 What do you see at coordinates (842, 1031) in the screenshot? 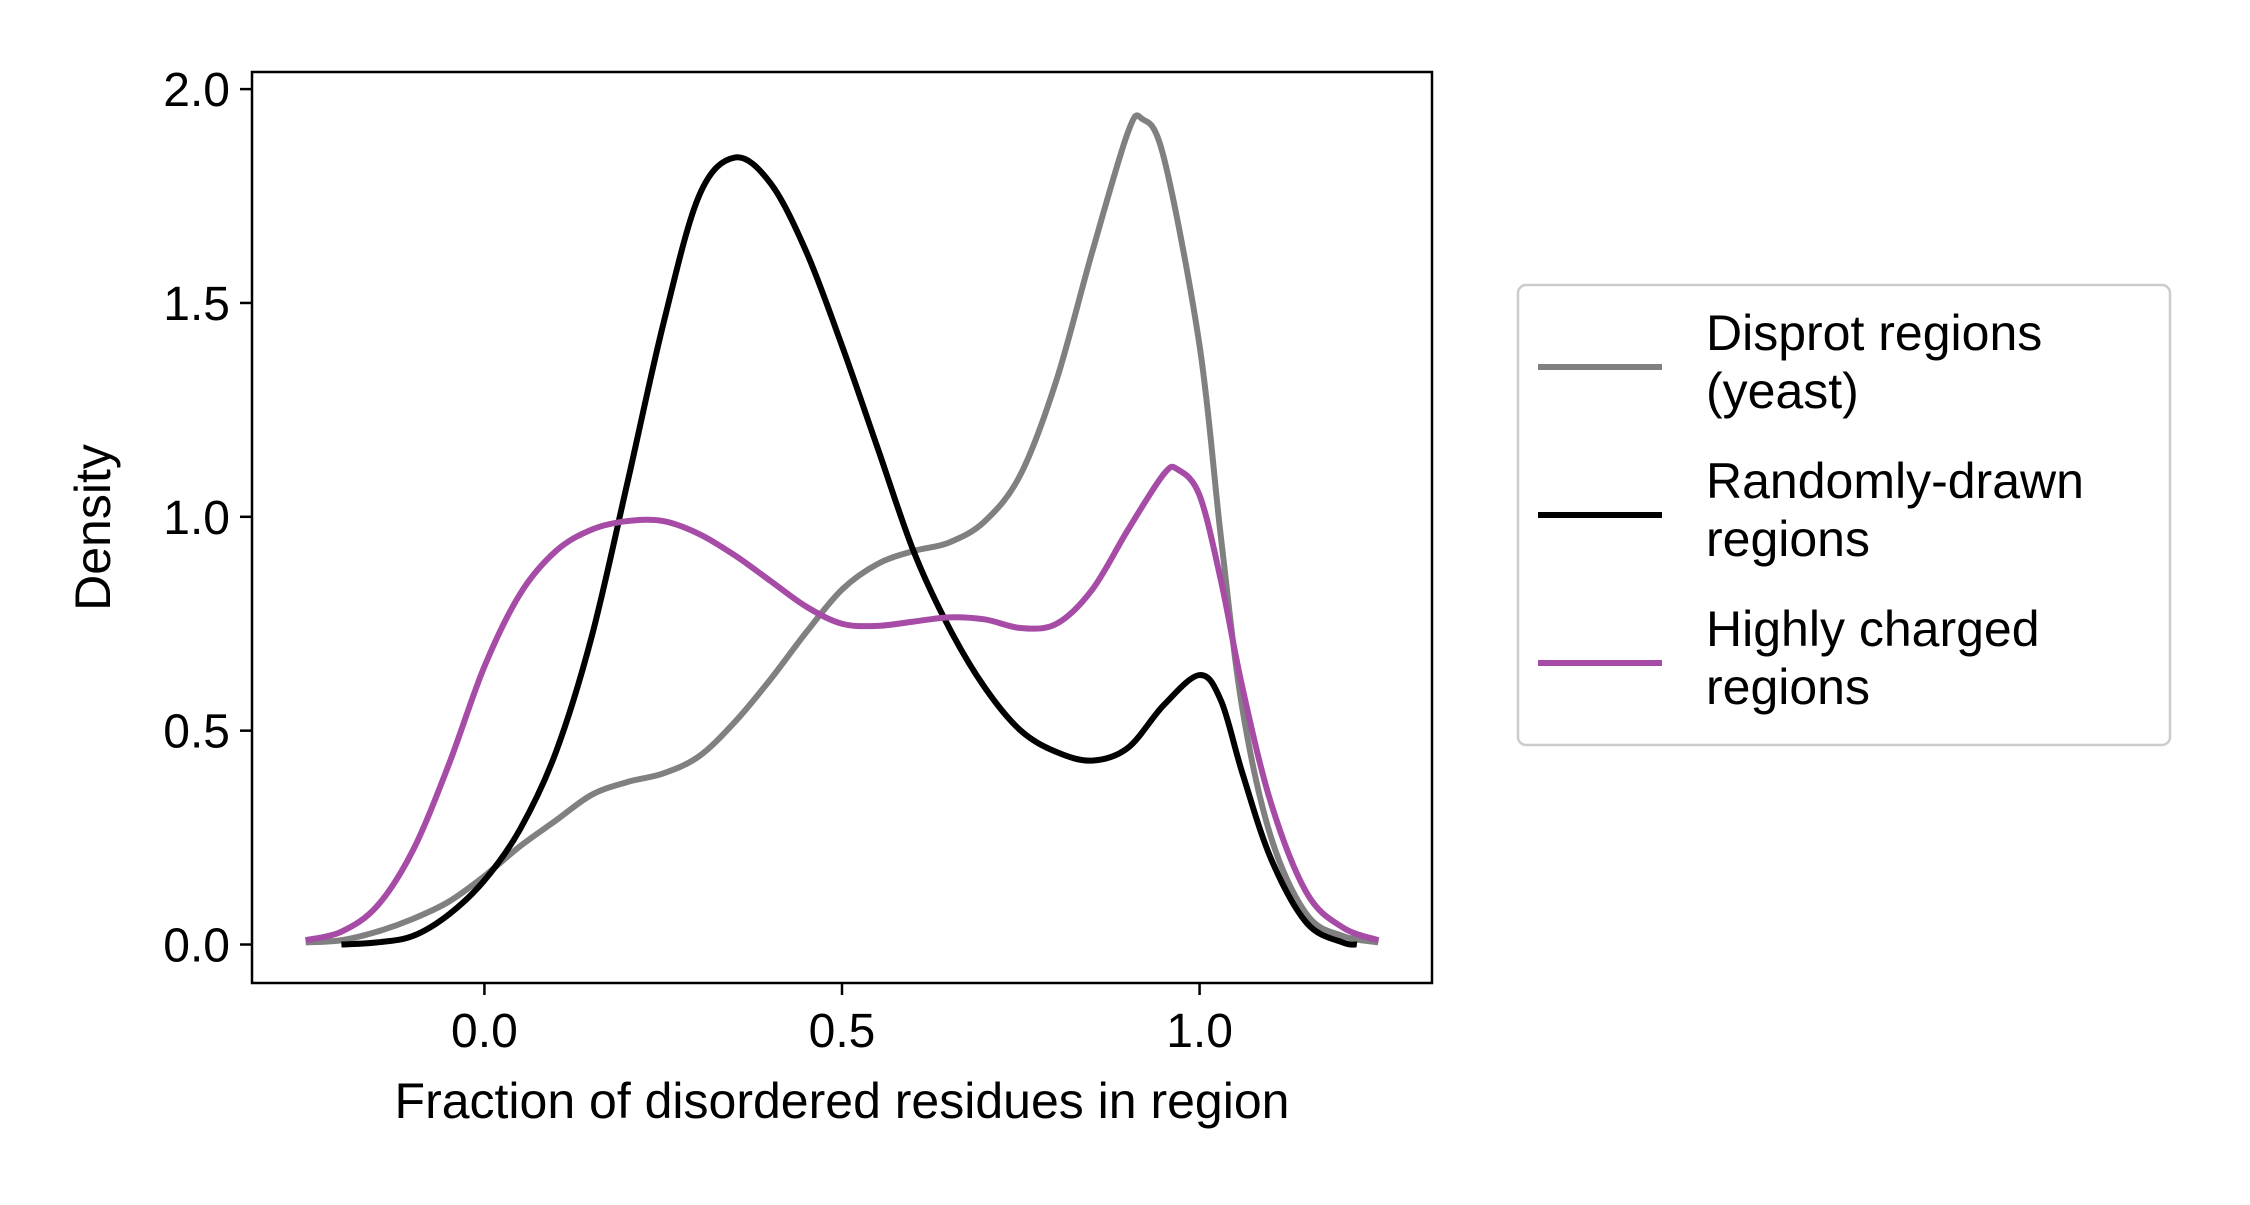
I see `x-tick-label: 0.5` at bounding box center [842, 1031].